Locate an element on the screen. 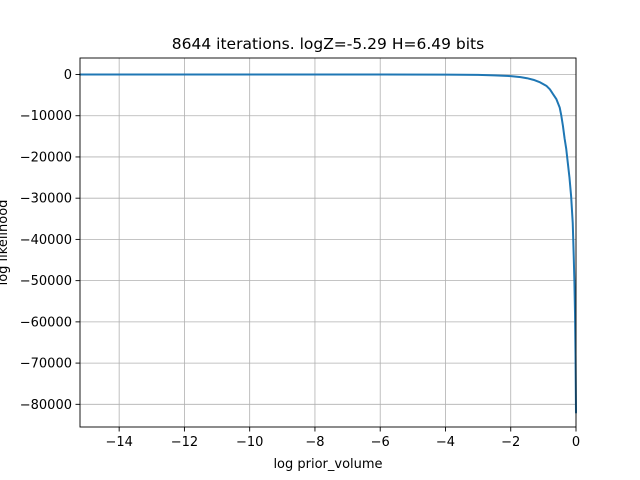  y-tick-label: −80000 is located at coordinates (46, 405).